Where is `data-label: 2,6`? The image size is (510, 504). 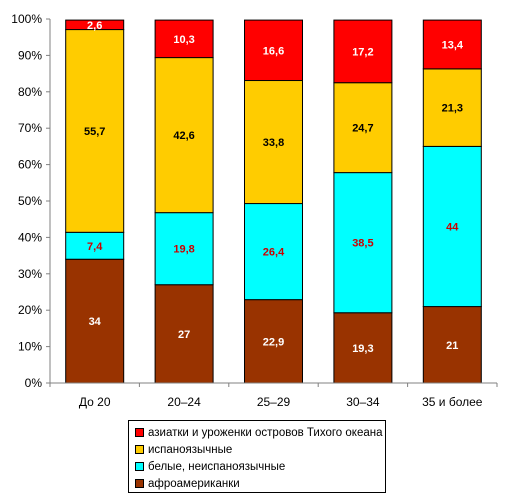 data-label: 2,6 is located at coordinates (94, 26).